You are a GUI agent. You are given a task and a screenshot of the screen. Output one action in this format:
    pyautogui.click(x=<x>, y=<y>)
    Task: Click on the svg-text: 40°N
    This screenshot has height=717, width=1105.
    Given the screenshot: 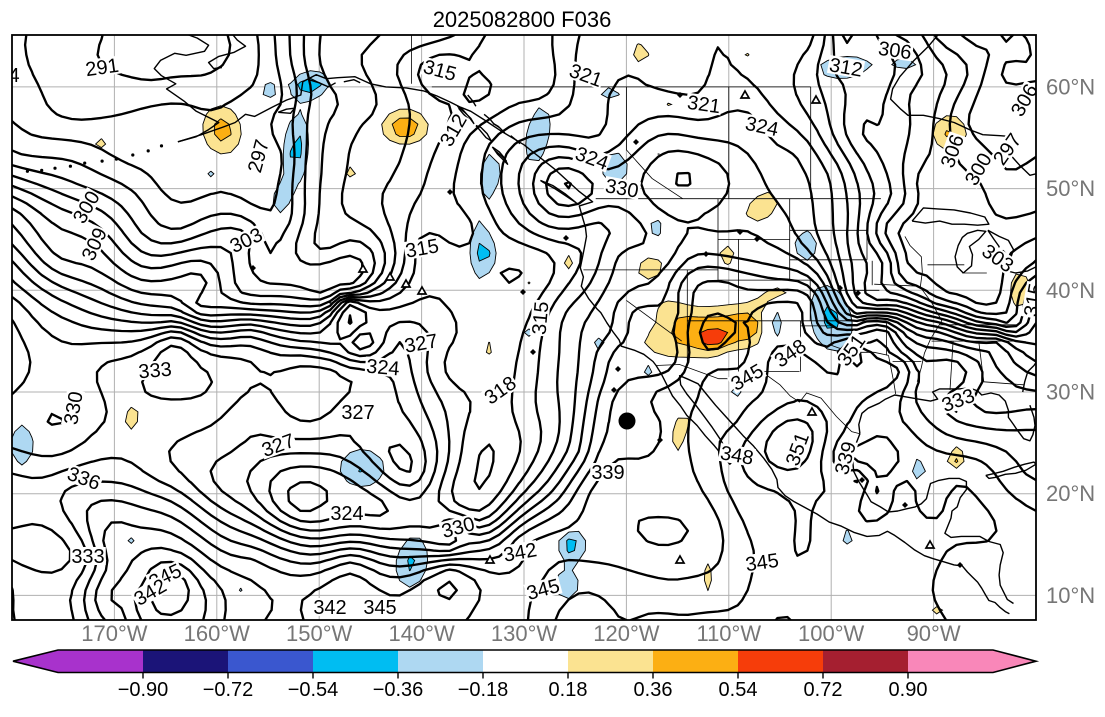 What is the action you would take?
    pyautogui.click(x=1070, y=290)
    